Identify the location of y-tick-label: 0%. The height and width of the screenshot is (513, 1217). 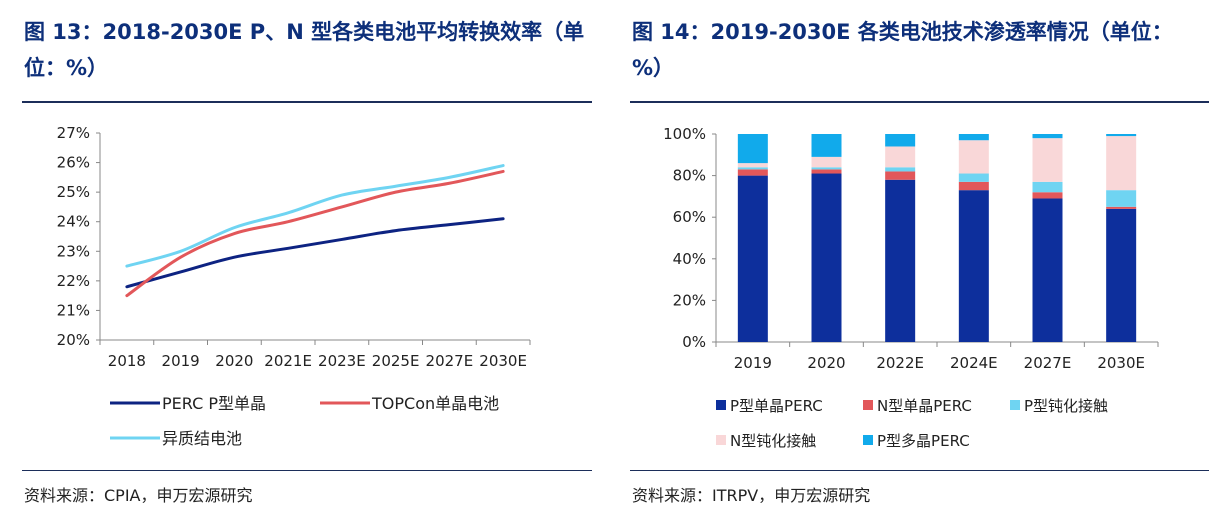
(694, 342).